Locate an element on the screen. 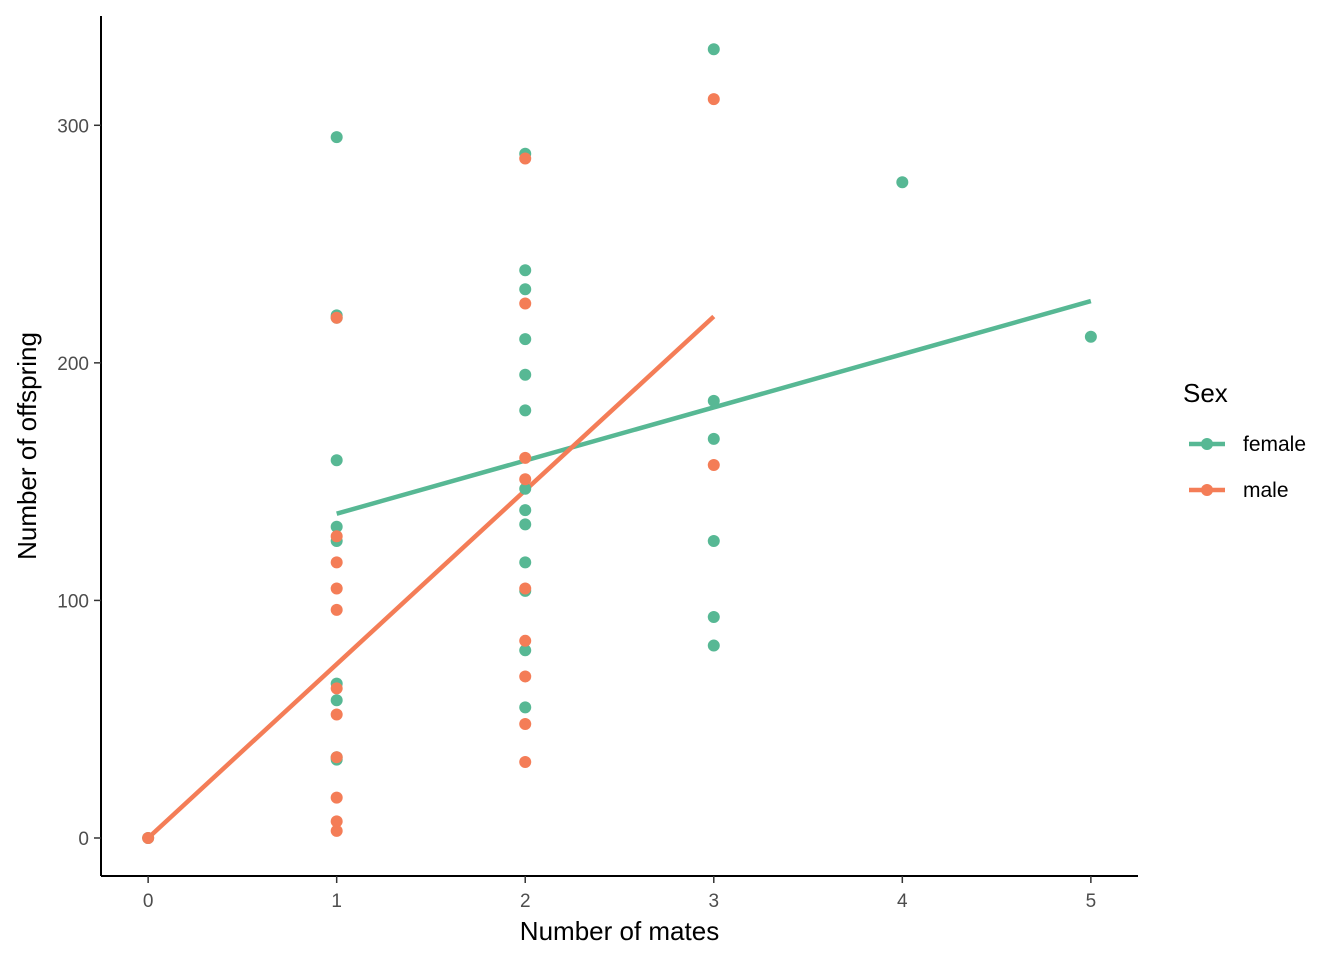  legend-label: male is located at coordinates (1266, 490).